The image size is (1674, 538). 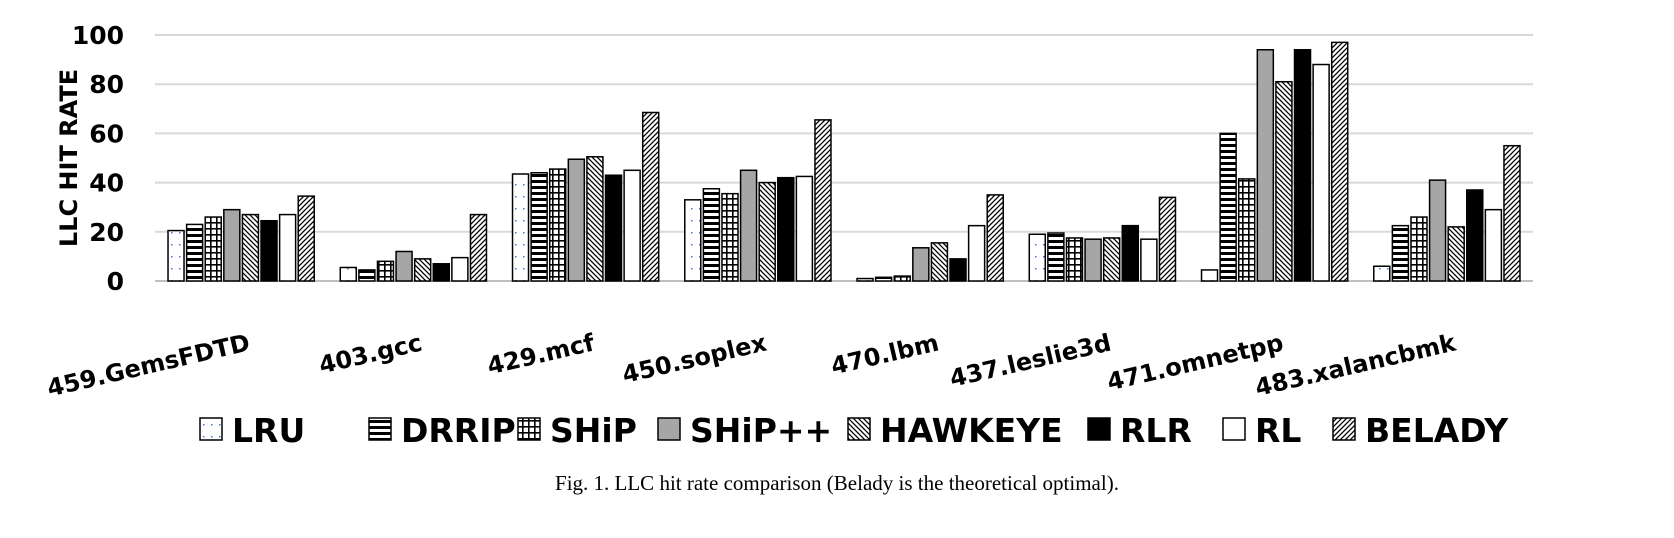 What do you see at coordinates (1475, 235) in the screenshot?
I see `bar-rlr-483.xalancbmk` at bounding box center [1475, 235].